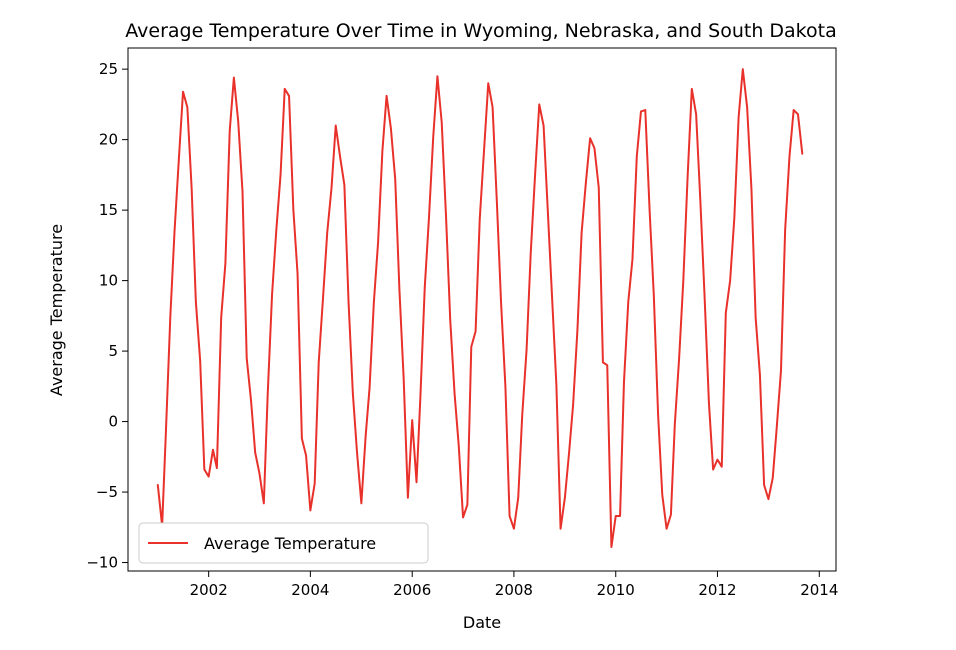  What do you see at coordinates (310, 590) in the screenshot?
I see `x-tick-label: 2004` at bounding box center [310, 590].